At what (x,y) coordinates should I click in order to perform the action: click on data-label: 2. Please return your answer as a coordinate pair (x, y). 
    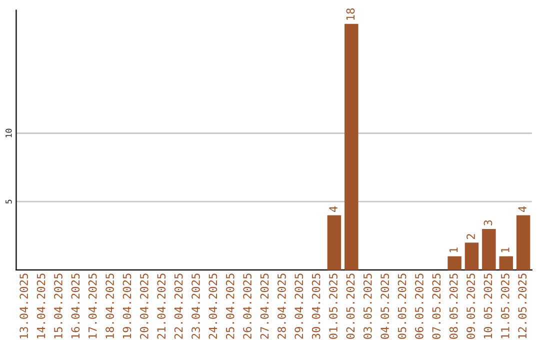
    Looking at the image, I should click on (470, 237).